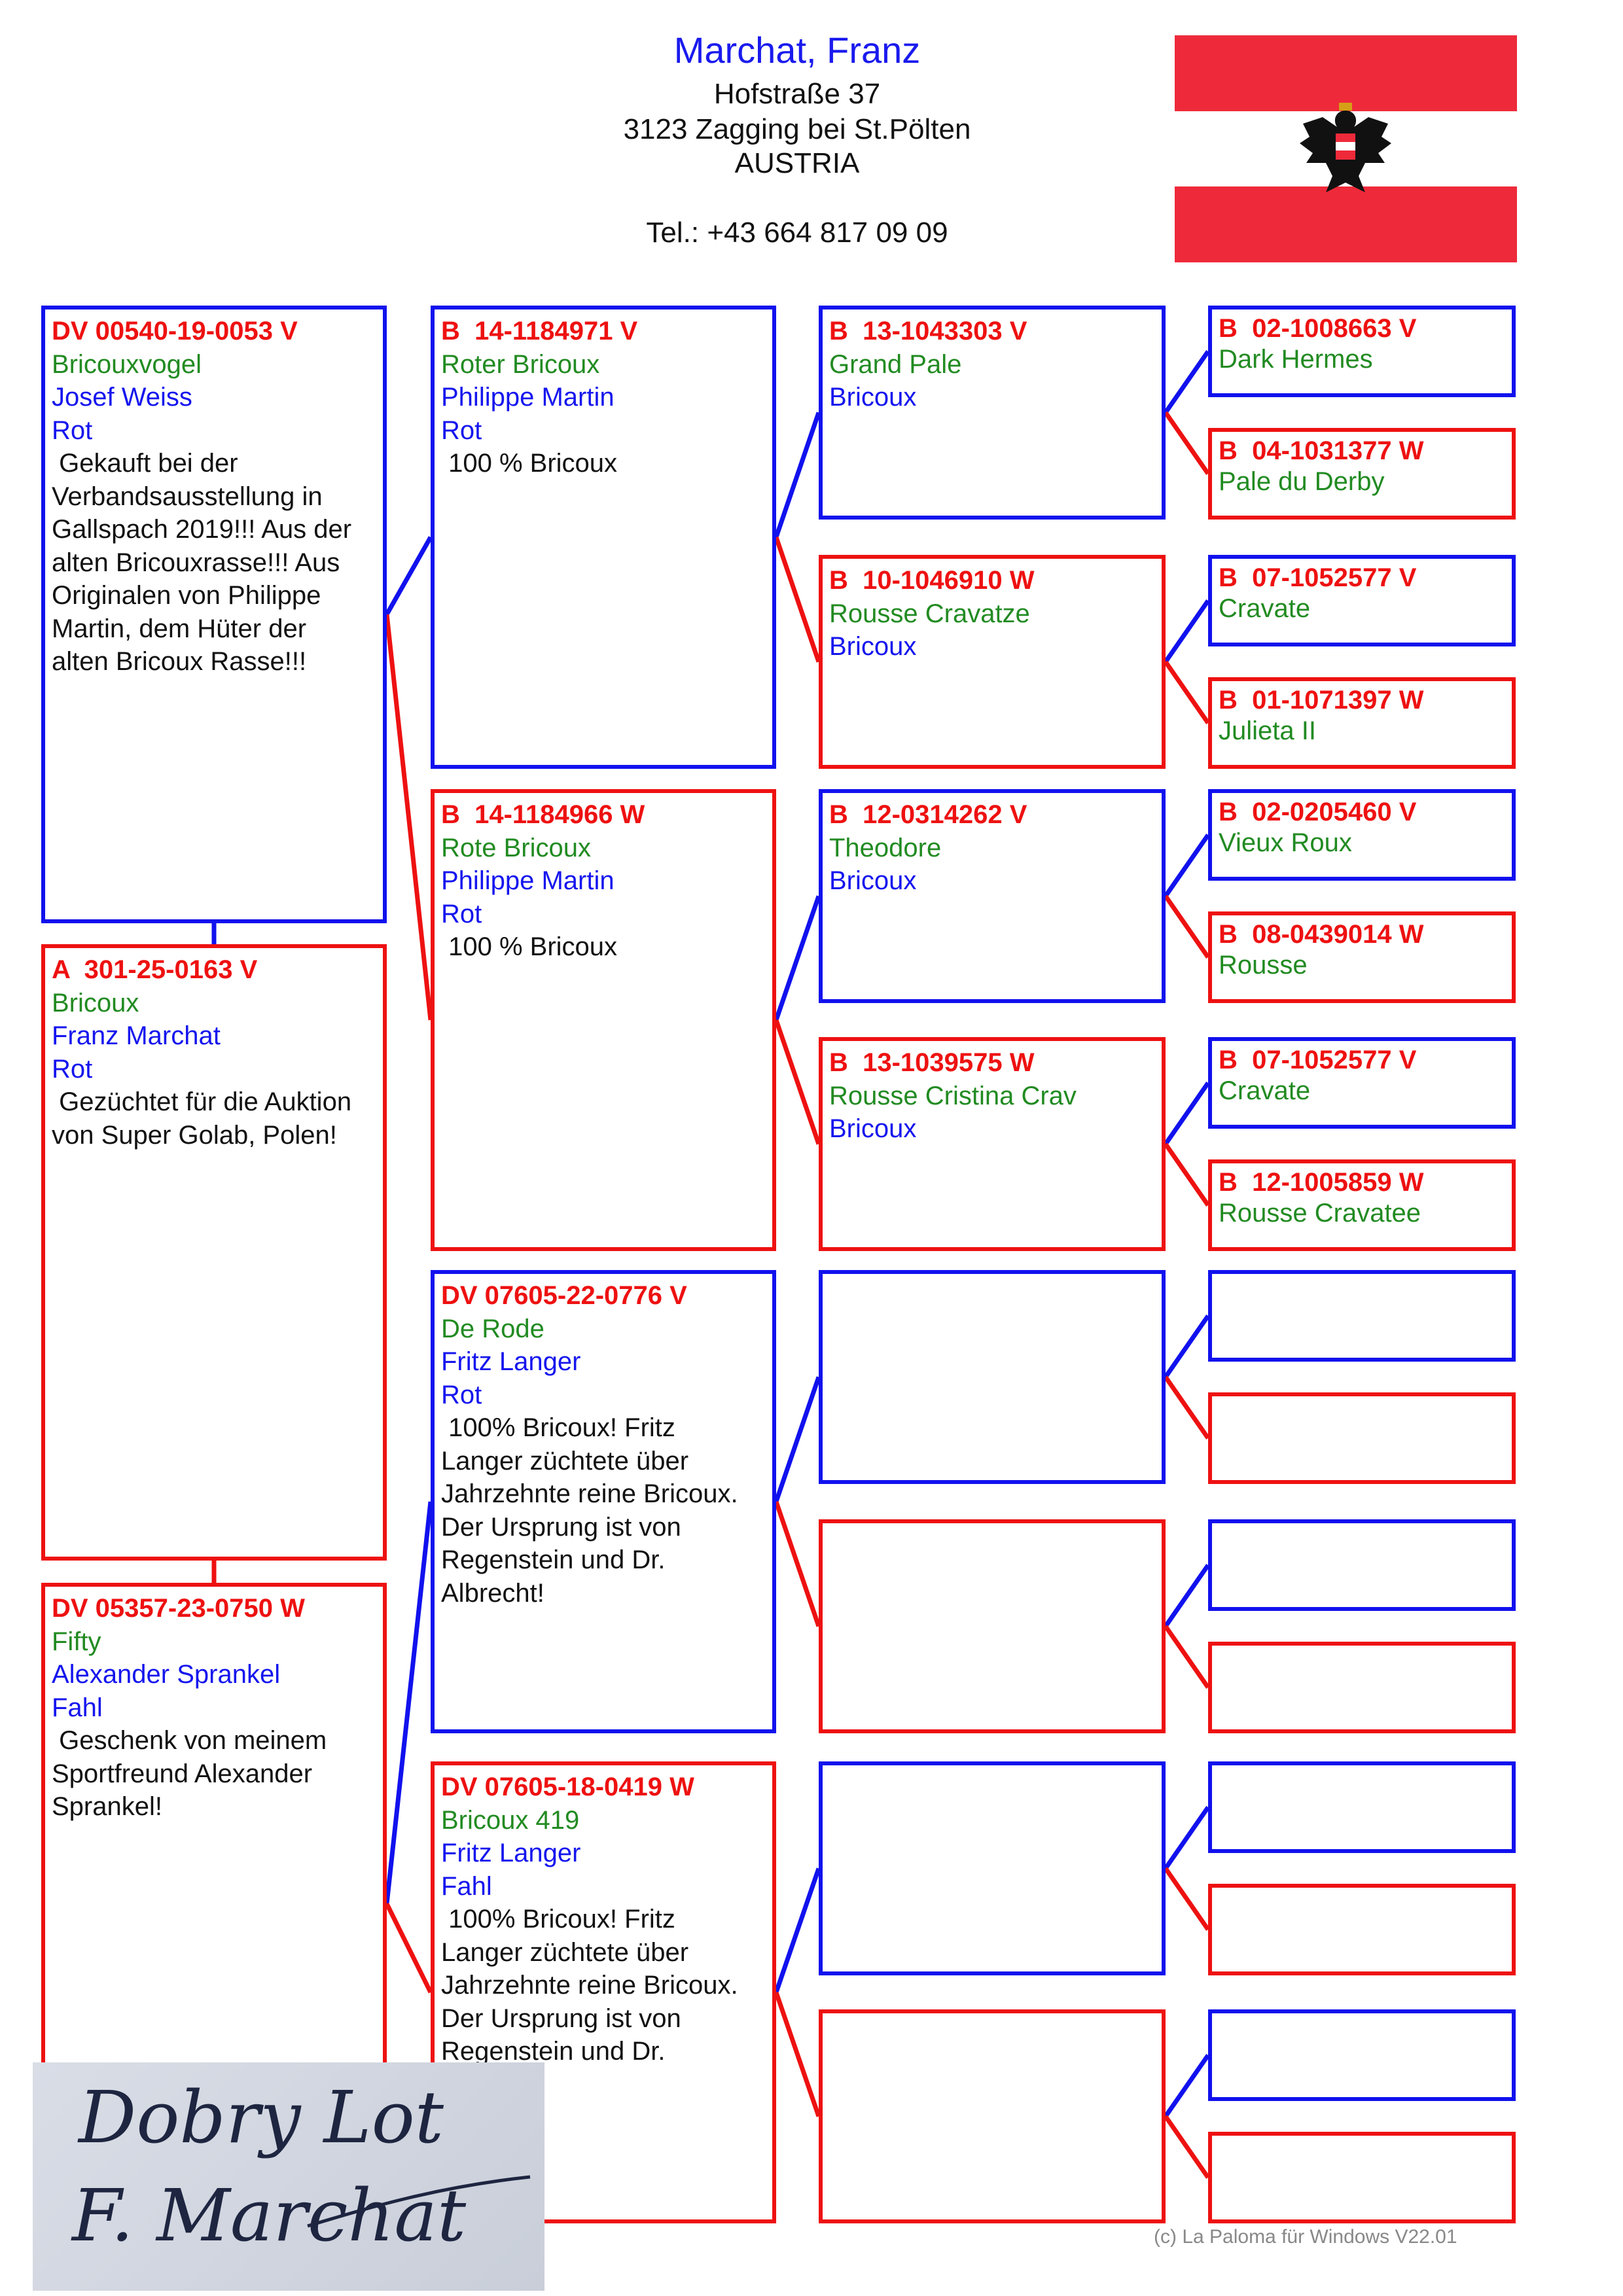  I want to click on bird-breeder: Josef Weiss, so click(122, 397).